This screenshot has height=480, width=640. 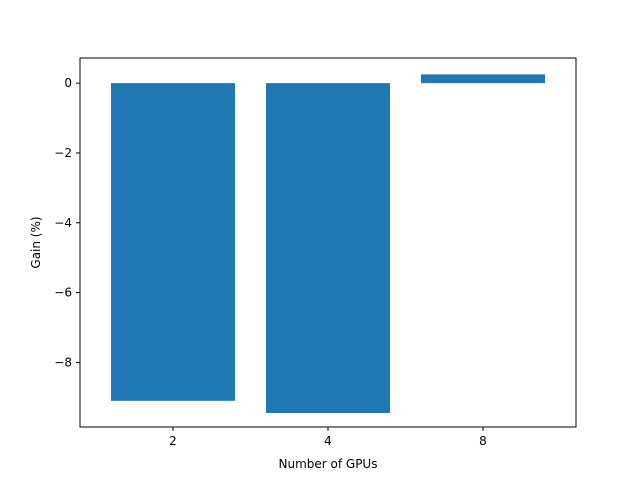 I want to click on x-axis-ticks: 2 4 8, so click(x=328, y=437).